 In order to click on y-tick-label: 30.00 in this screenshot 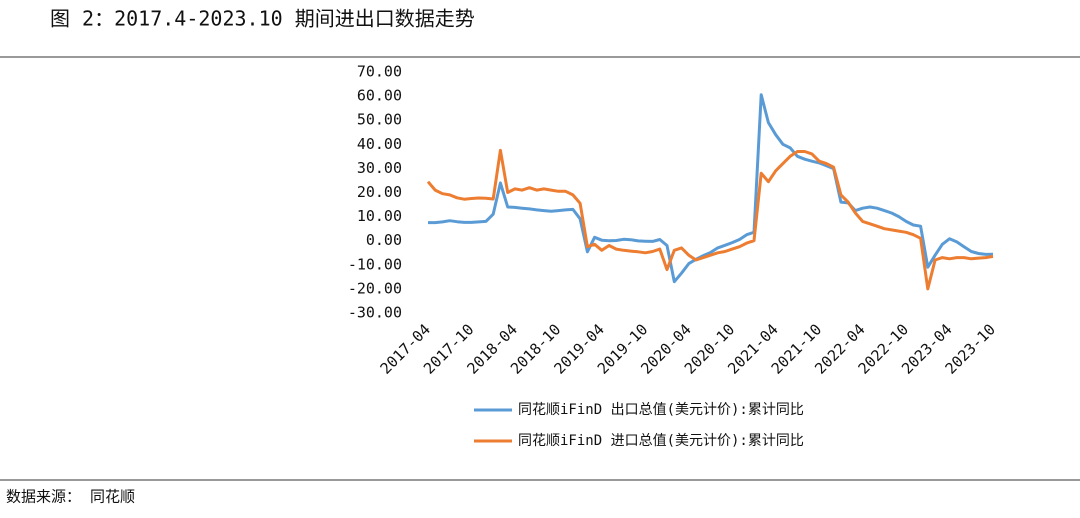, I will do `click(379, 168)`.